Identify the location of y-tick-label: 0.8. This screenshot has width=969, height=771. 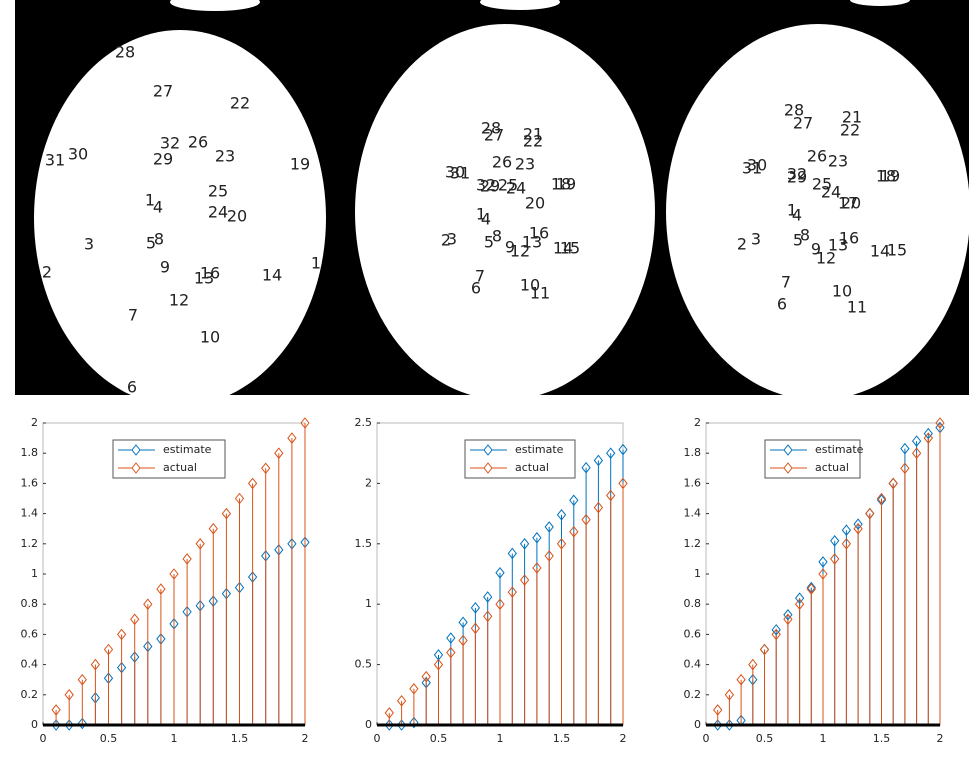
(693, 603).